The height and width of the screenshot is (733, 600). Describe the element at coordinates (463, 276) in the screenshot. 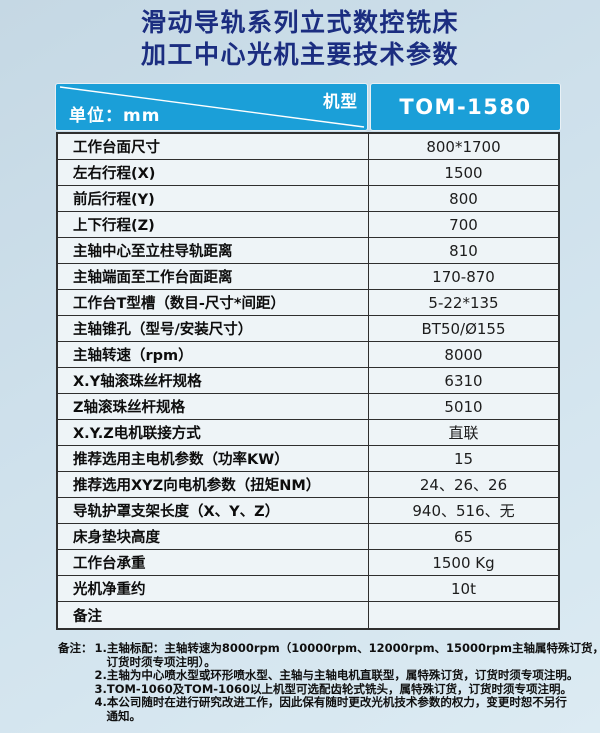

I see `spec-value: 170-870` at that location.